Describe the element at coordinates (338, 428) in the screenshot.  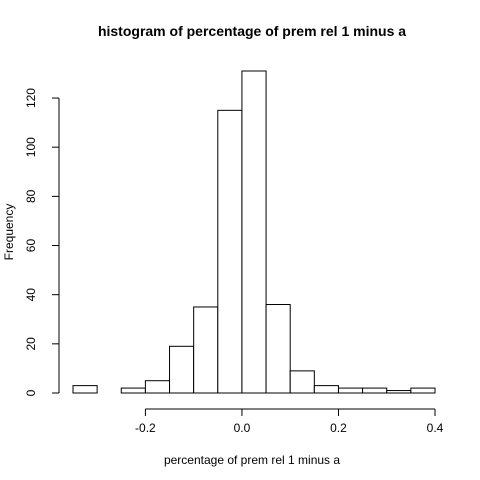
I see `x-tick-label: 0.2` at that location.